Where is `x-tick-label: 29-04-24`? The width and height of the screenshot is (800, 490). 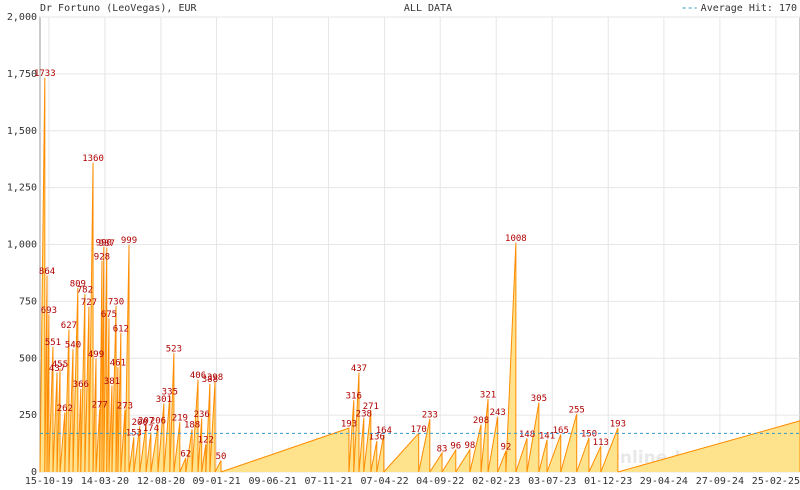 x-tick-label: 29-04-24 is located at coordinates (664, 481).